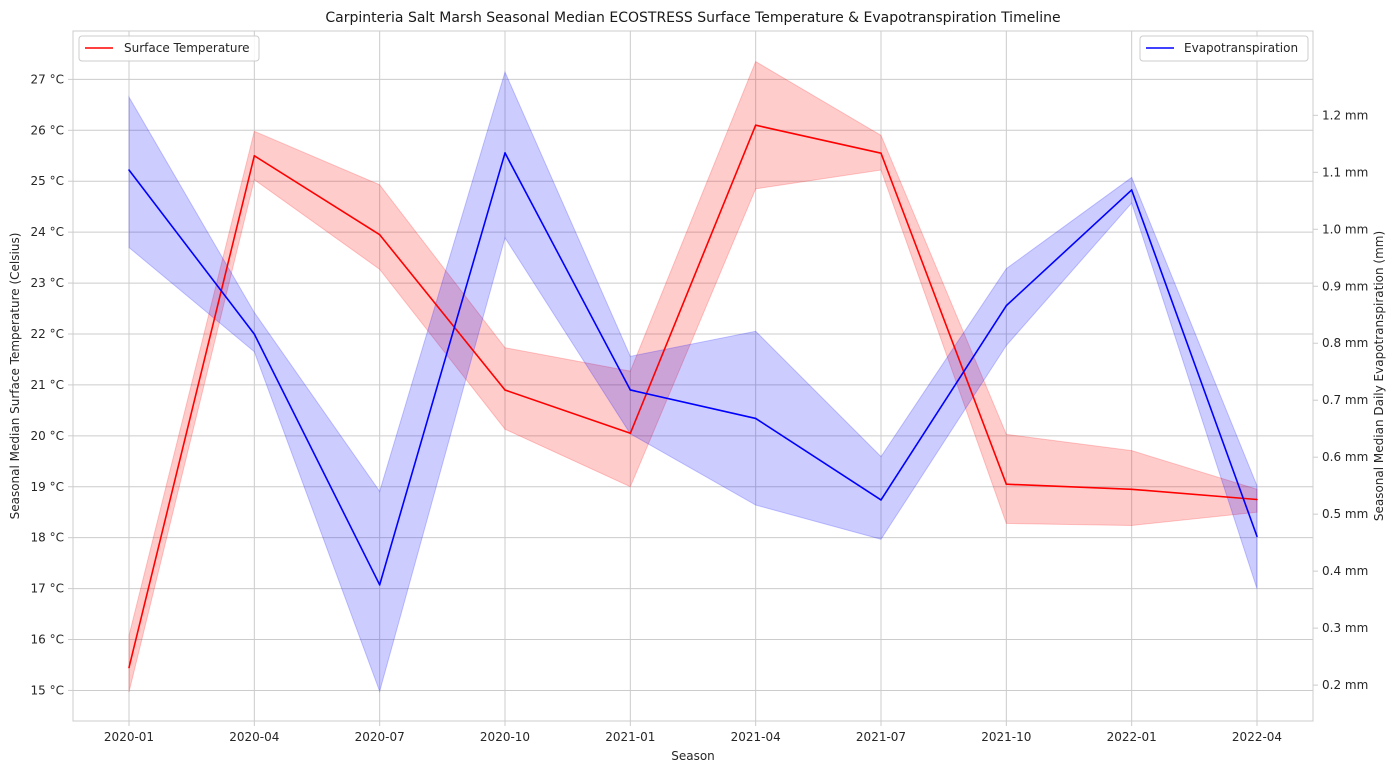 Image resolution: width=1396 pixels, height=772 pixels. I want to click on x-tick-label: 2022-04, so click(1257, 737).